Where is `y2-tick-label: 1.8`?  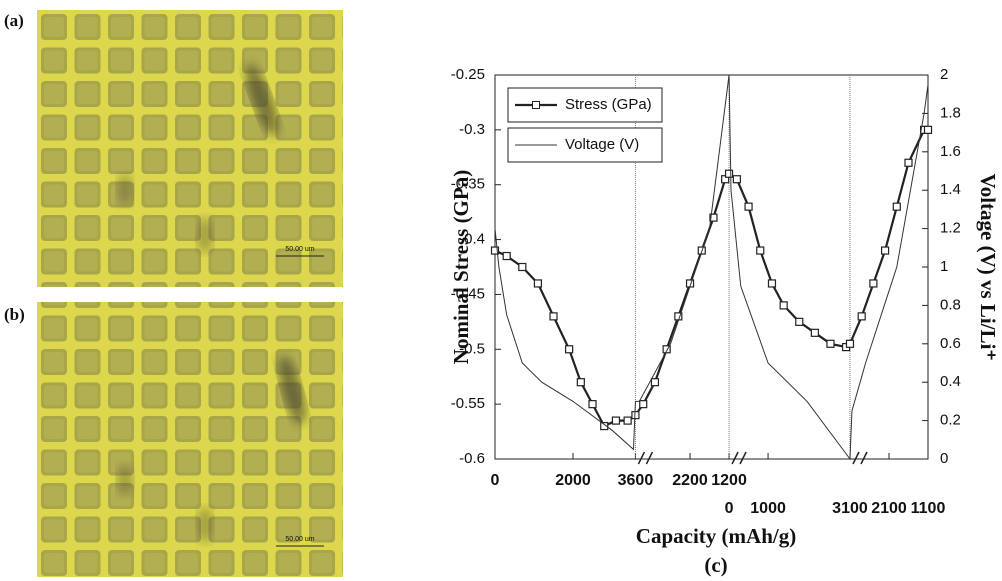
y2-tick-label: 1.8 is located at coordinates (950, 112).